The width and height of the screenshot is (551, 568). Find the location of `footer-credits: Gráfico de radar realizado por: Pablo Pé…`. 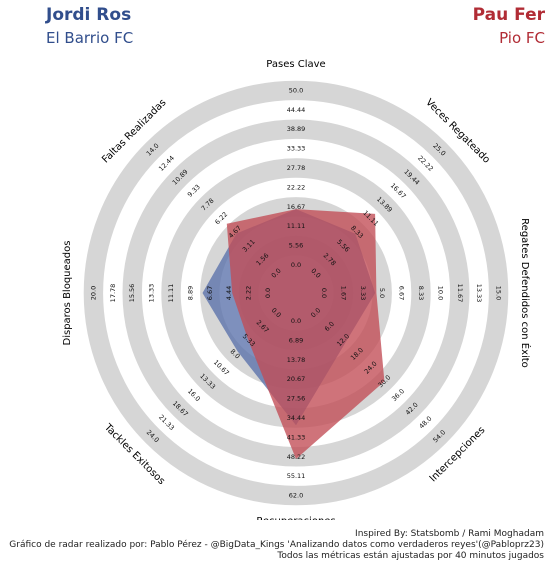

footer-credits: Gráfico de radar realizado por: Pablo Pé… is located at coordinates (276, 545).